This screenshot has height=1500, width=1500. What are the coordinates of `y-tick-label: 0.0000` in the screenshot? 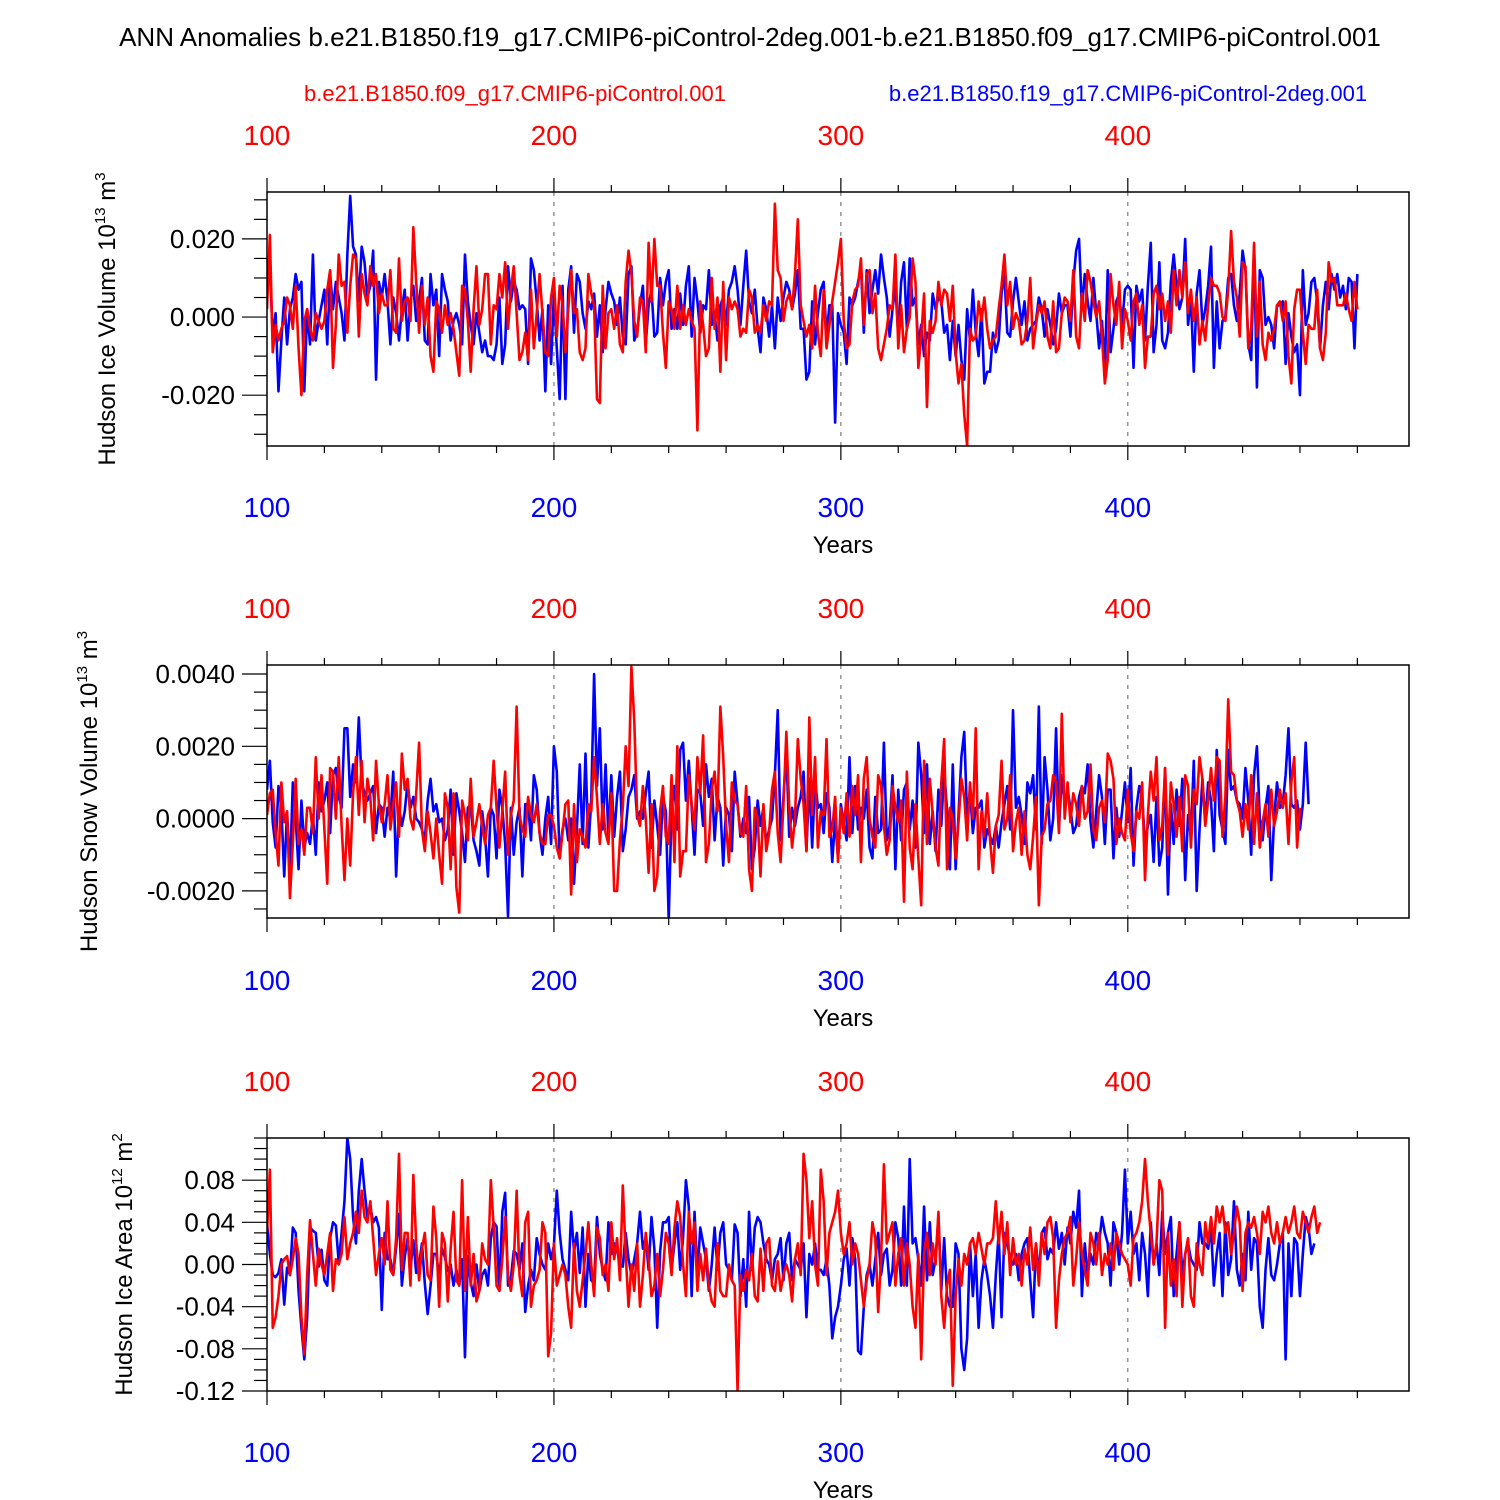 It's located at (195, 819).